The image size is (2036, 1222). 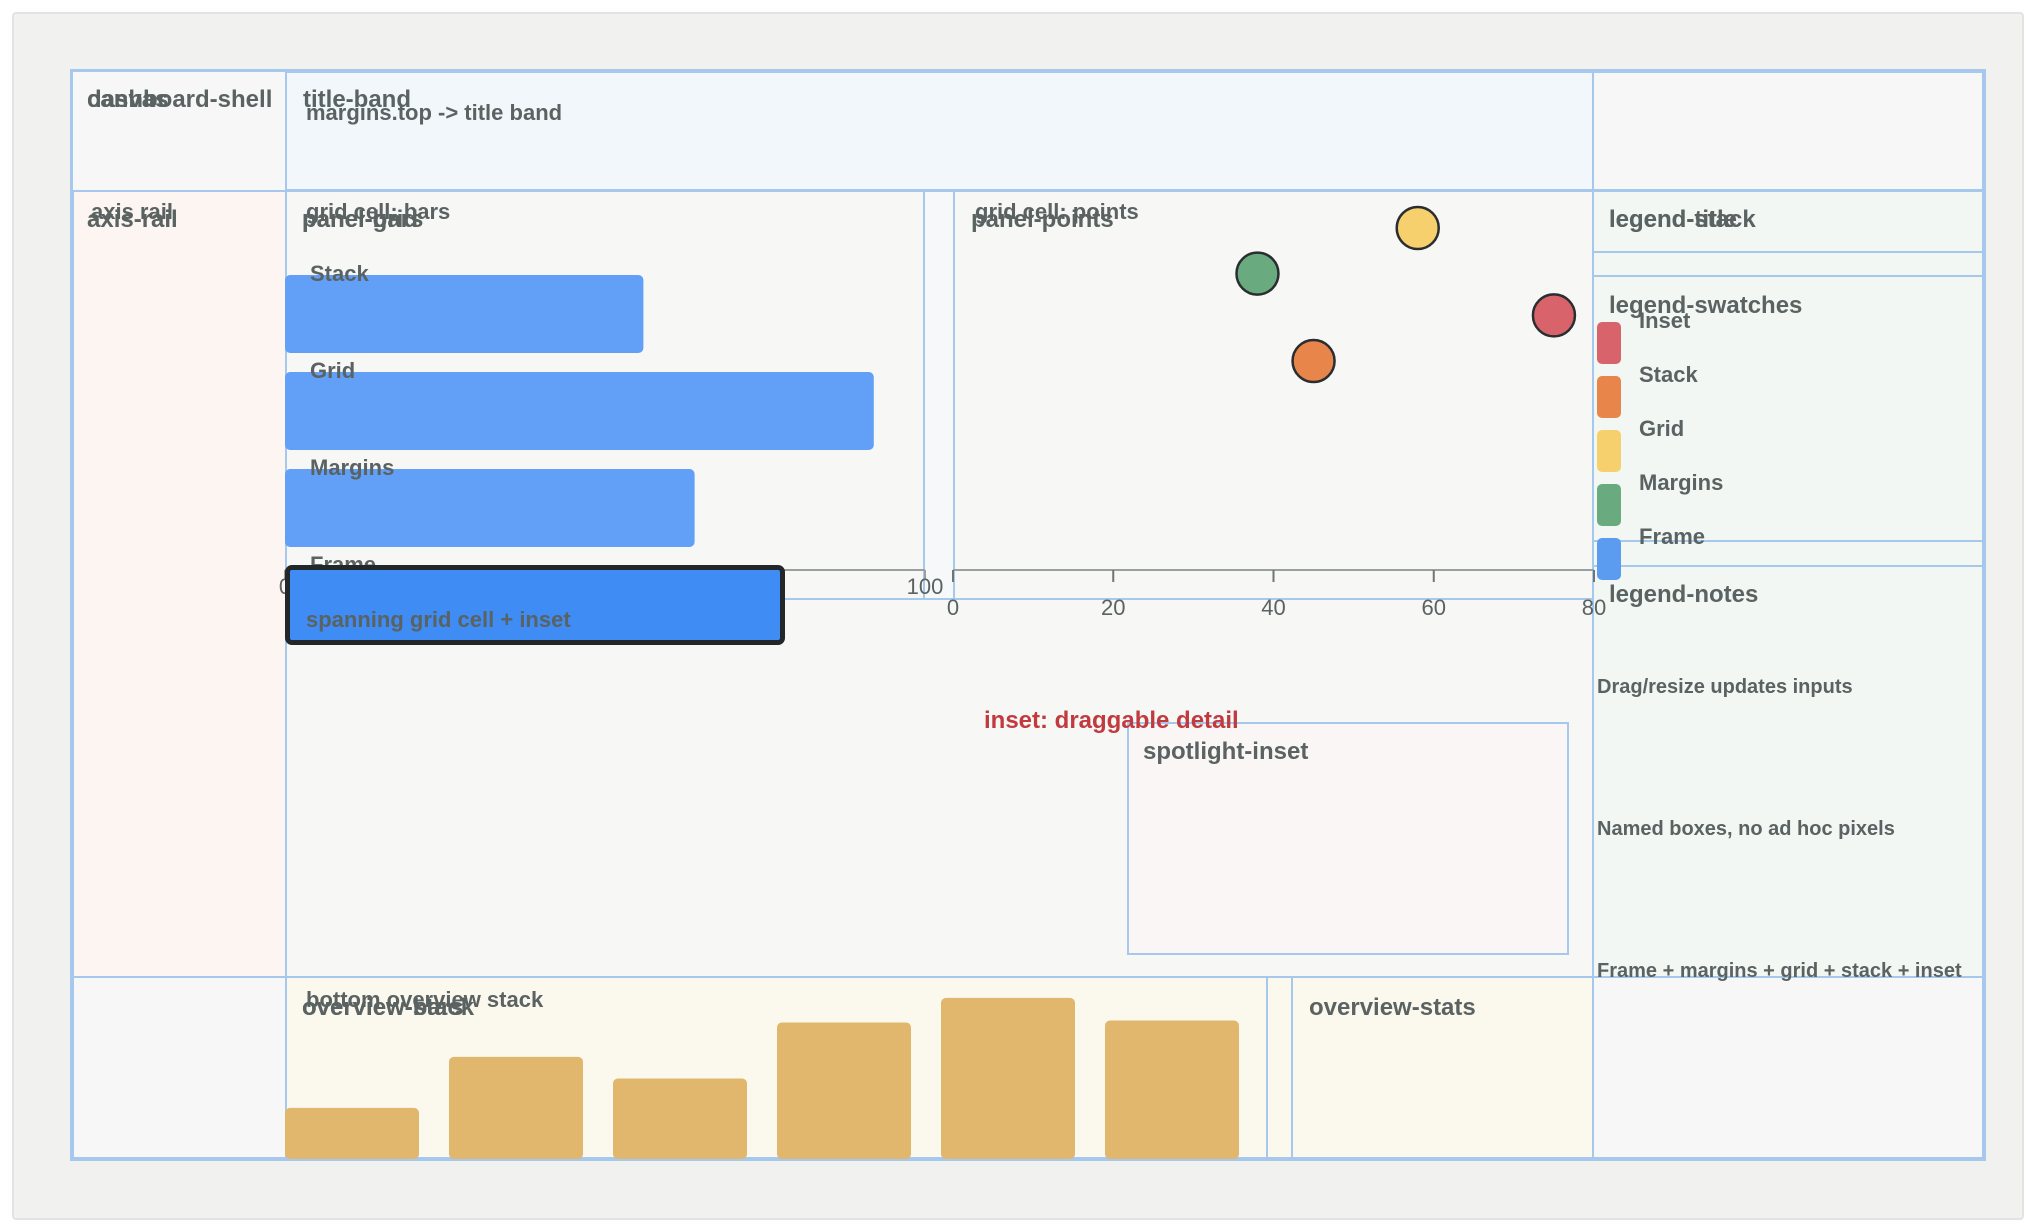 I want to click on bar-label-grid: Grid, so click(x=332, y=370).